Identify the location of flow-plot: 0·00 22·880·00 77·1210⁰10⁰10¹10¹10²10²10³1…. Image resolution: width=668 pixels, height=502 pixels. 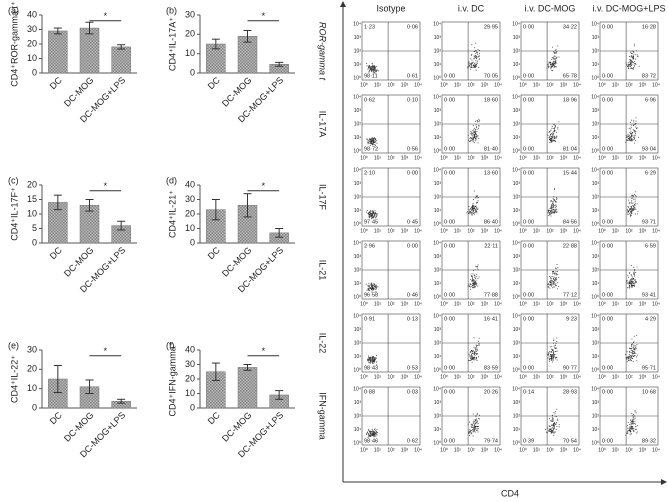
(546, 273).